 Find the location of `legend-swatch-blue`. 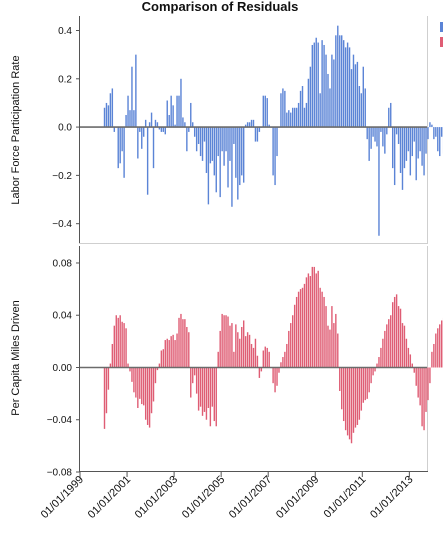

legend-swatch-blue is located at coordinates (441, 27).